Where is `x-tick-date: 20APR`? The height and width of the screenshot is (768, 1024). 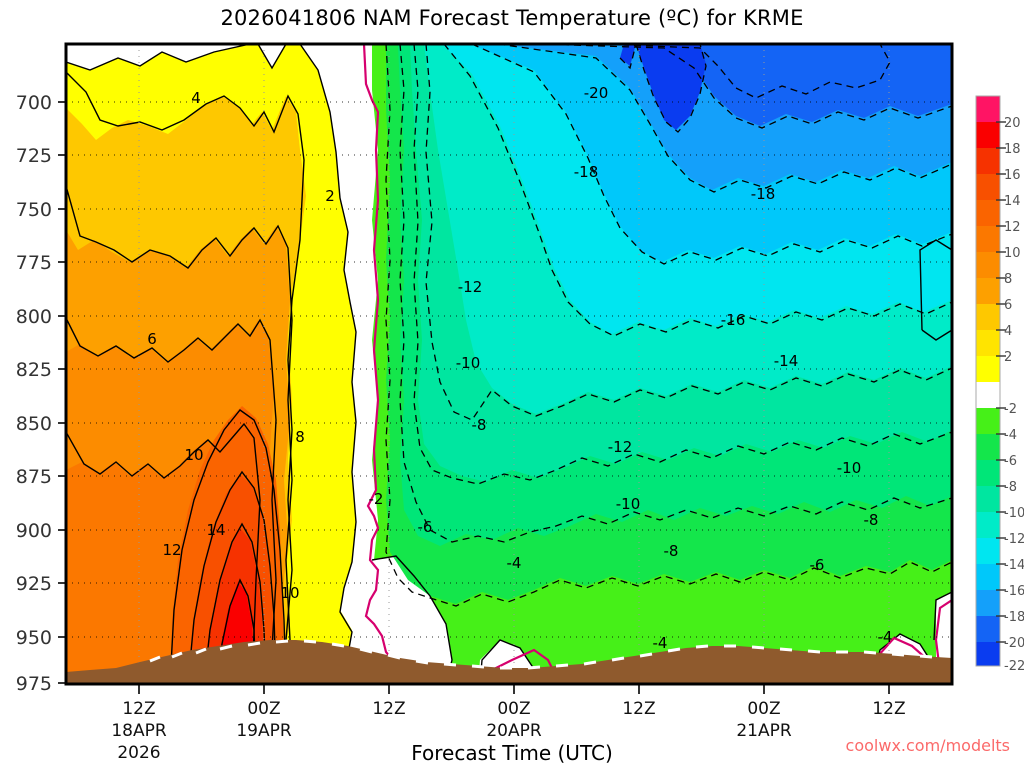 x-tick-date: 20APR is located at coordinates (514, 731).